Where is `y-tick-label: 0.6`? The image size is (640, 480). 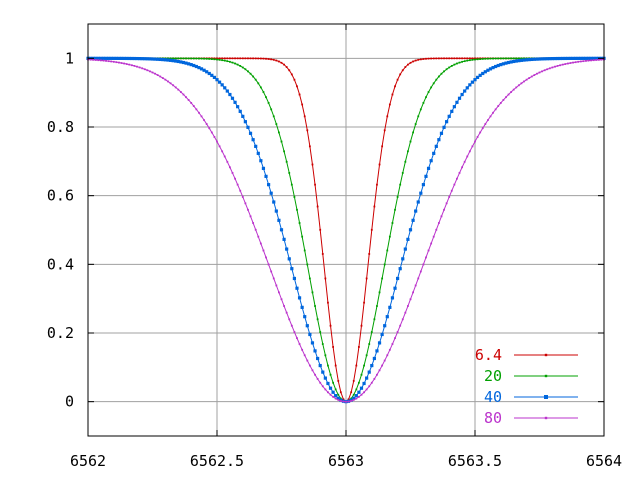
y-tick-label: 0.6 is located at coordinates (60, 196).